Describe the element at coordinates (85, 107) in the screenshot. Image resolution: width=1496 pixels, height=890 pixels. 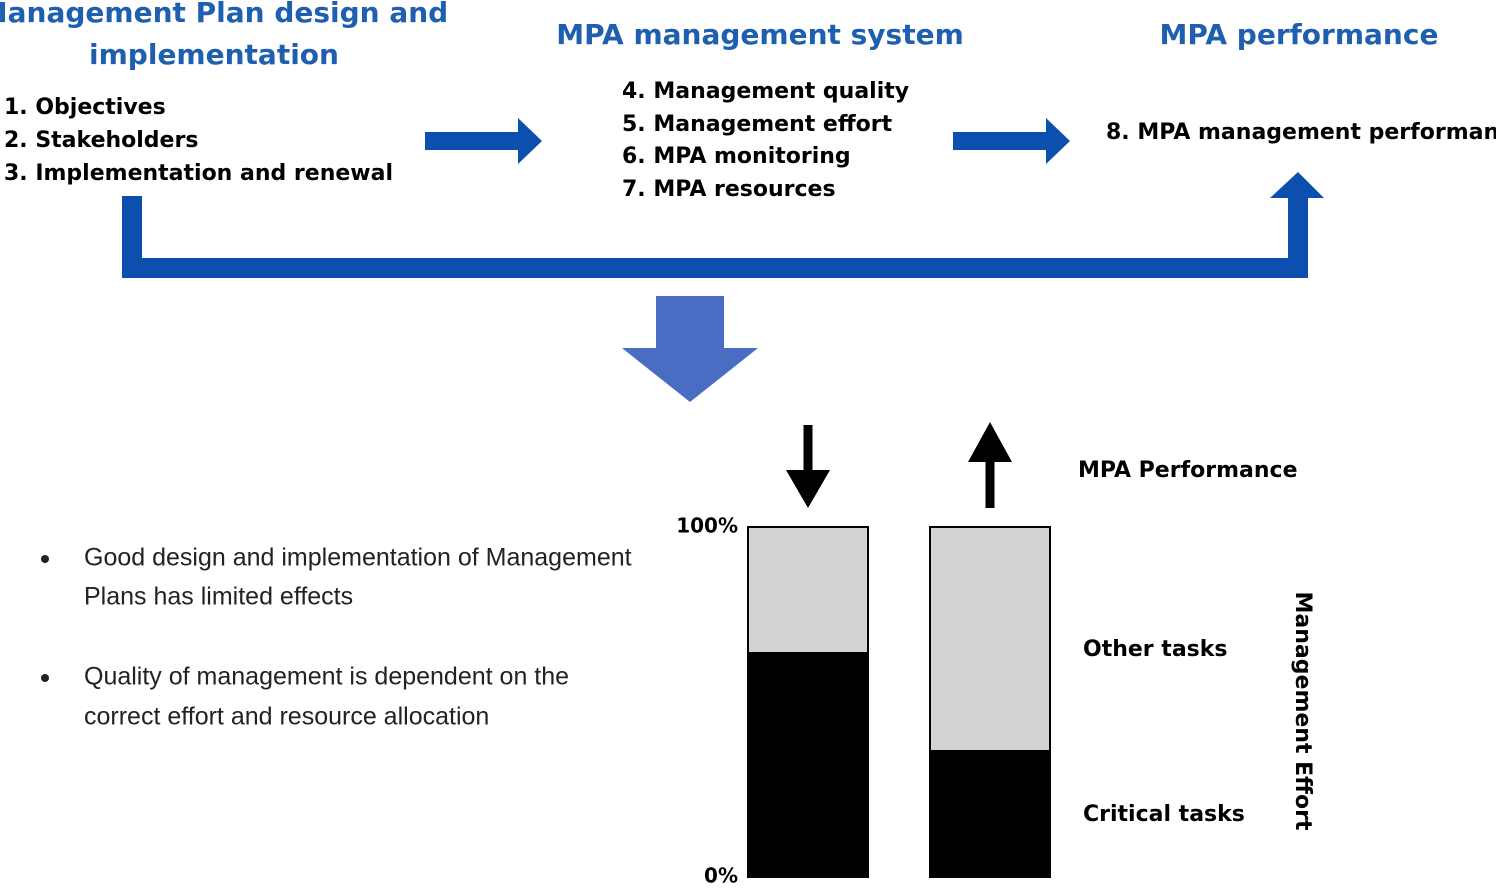
I see `list-item: 1. Objectives` at that location.